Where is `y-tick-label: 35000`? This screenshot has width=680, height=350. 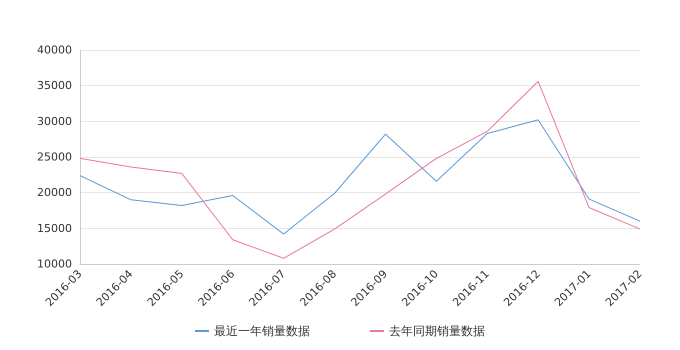
y-tick-label: 35000 is located at coordinates (54, 85).